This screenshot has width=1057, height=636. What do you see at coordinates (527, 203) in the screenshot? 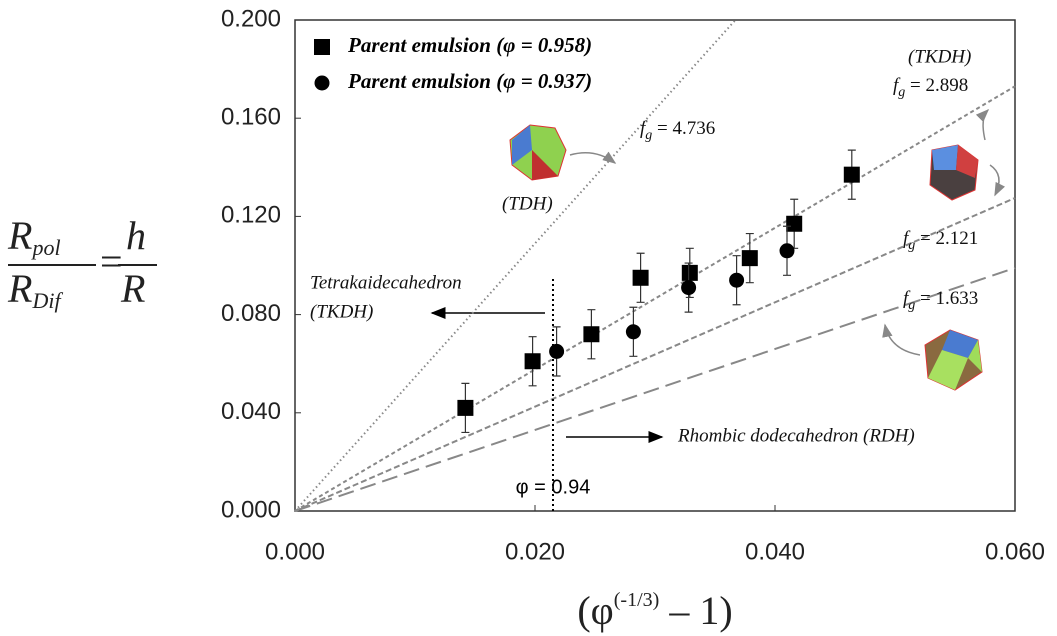
I see `annotation: (TDH)` at bounding box center [527, 203].